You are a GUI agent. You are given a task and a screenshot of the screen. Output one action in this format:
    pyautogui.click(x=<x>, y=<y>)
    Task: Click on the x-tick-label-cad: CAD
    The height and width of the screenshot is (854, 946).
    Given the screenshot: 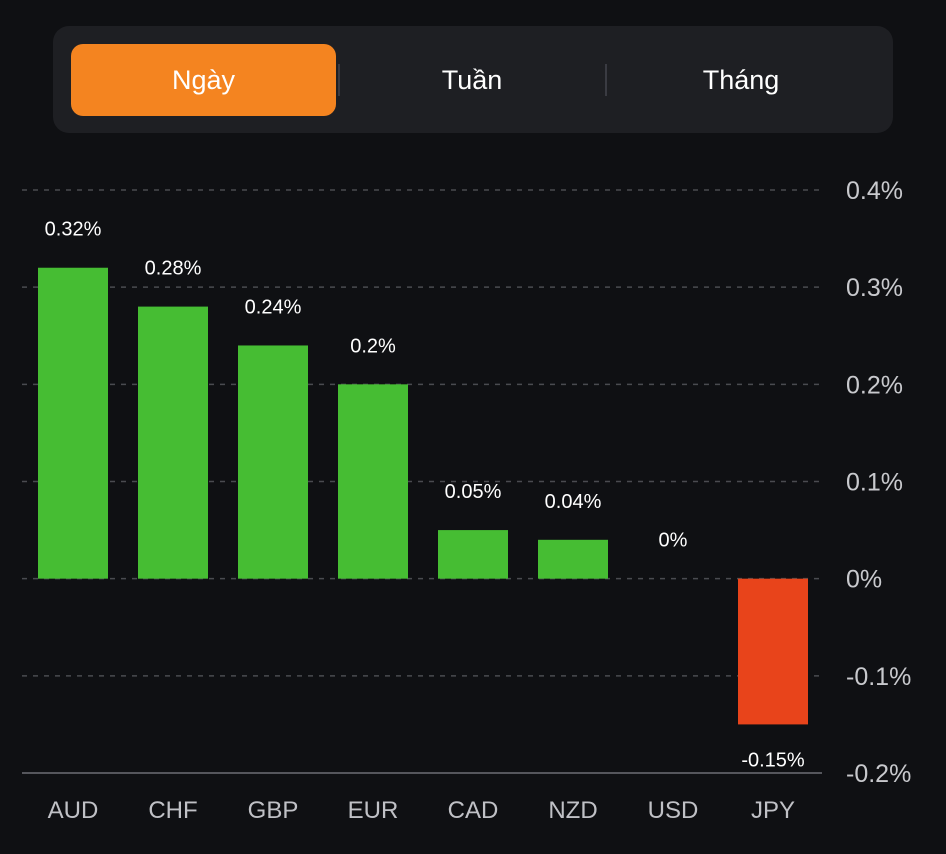 What is the action you would take?
    pyautogui.click(x=473, y=810)
    